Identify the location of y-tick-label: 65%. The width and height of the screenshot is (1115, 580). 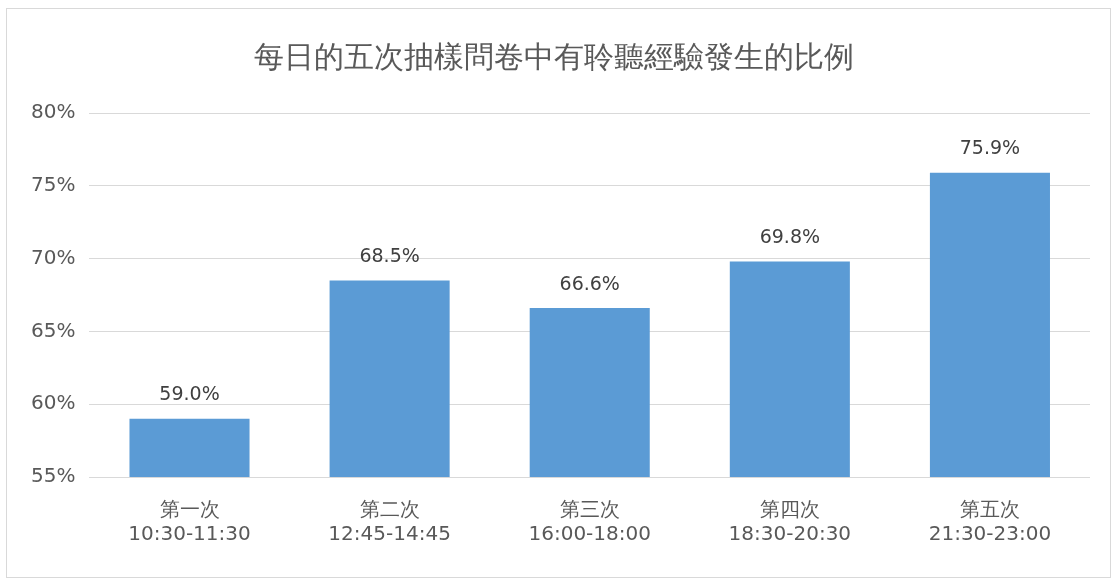
(53, 329).